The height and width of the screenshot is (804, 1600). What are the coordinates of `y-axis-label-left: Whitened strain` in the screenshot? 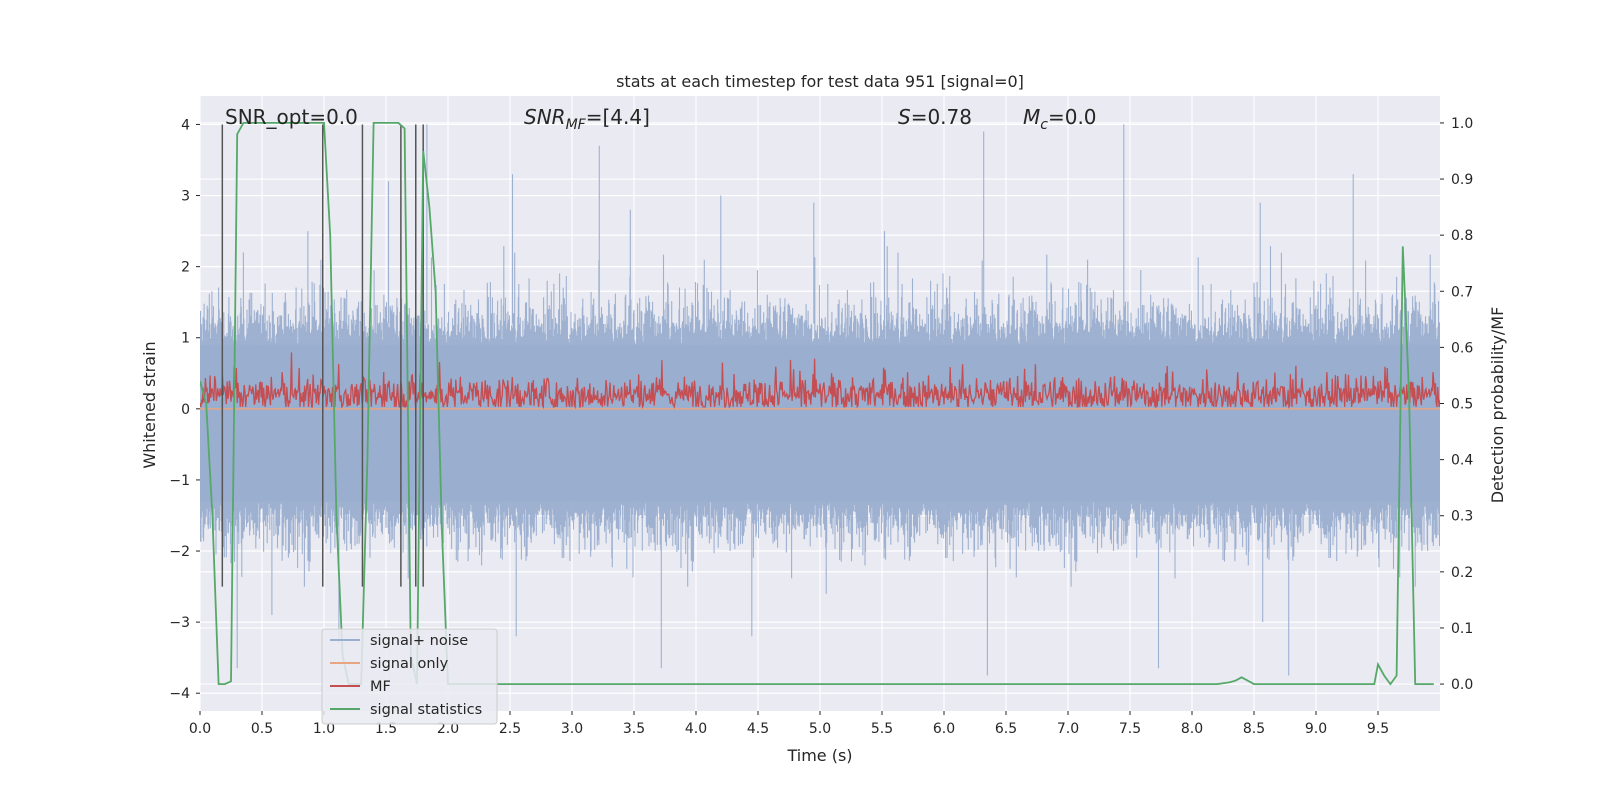 It's located at (149, 404).